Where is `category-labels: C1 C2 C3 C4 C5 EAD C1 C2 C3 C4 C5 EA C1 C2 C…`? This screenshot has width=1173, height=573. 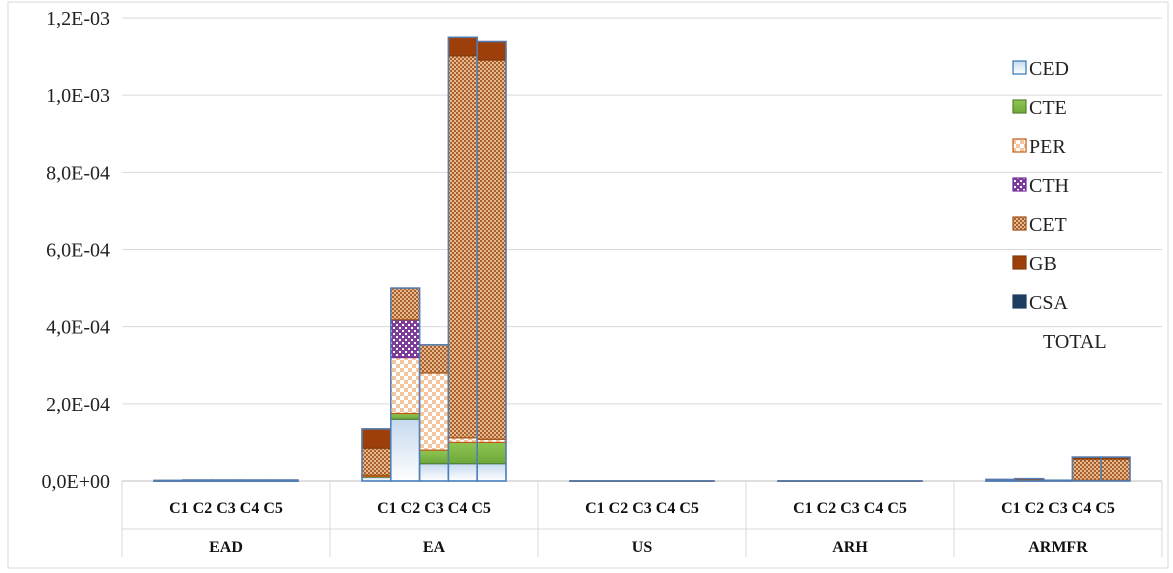
category-labels: C1 C2 C3 C4 C5 EAD C1 C2 C3 C4 C5 EA C1 C2 C… is located at coordinates (642, 528).